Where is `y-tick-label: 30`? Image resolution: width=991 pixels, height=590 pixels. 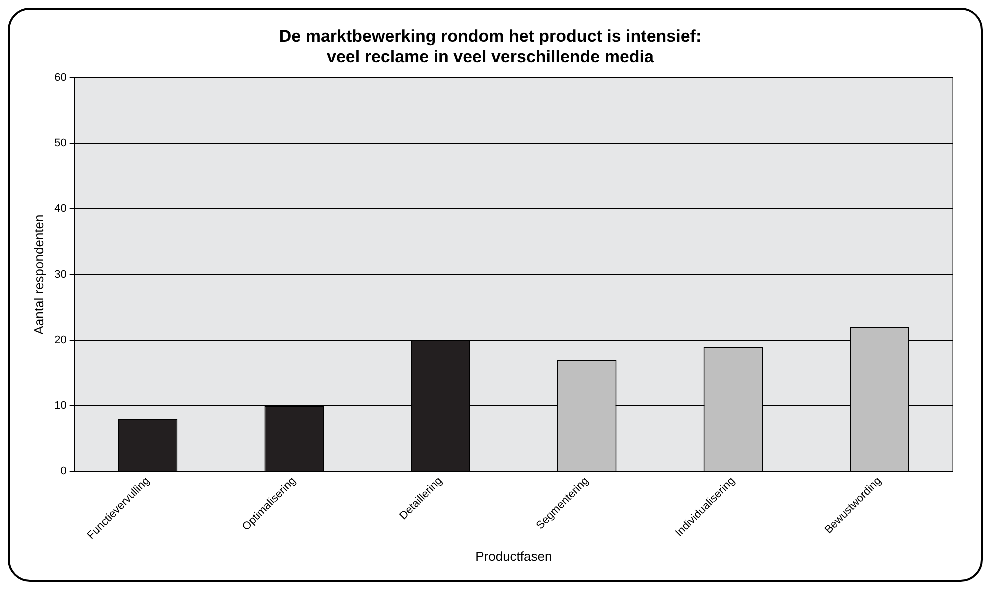 y-tick-label: 30 is located at coordinates (60, 274).